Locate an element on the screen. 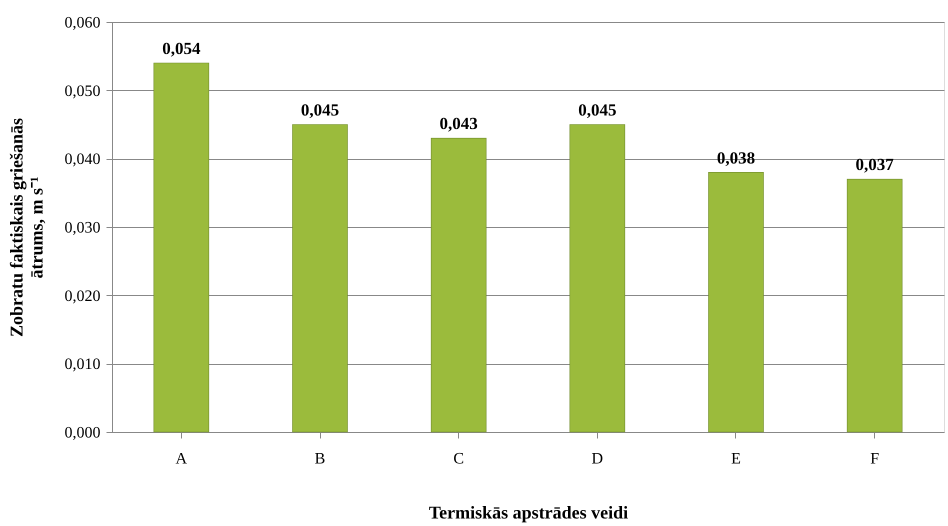 This screenshot has height=526, width=948. y-tick-label: 0,050 is located at coordinates (82, 91).